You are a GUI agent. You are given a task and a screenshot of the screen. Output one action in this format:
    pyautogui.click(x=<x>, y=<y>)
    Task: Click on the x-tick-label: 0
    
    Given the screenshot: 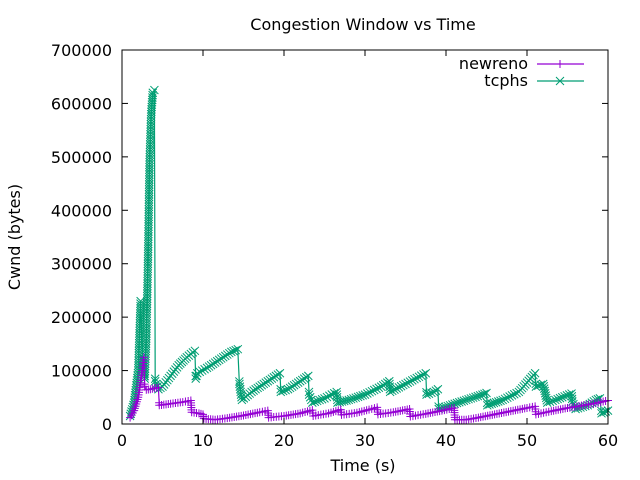 What is the action you would take?
    pyautogui.click(x=122, y=440)
    